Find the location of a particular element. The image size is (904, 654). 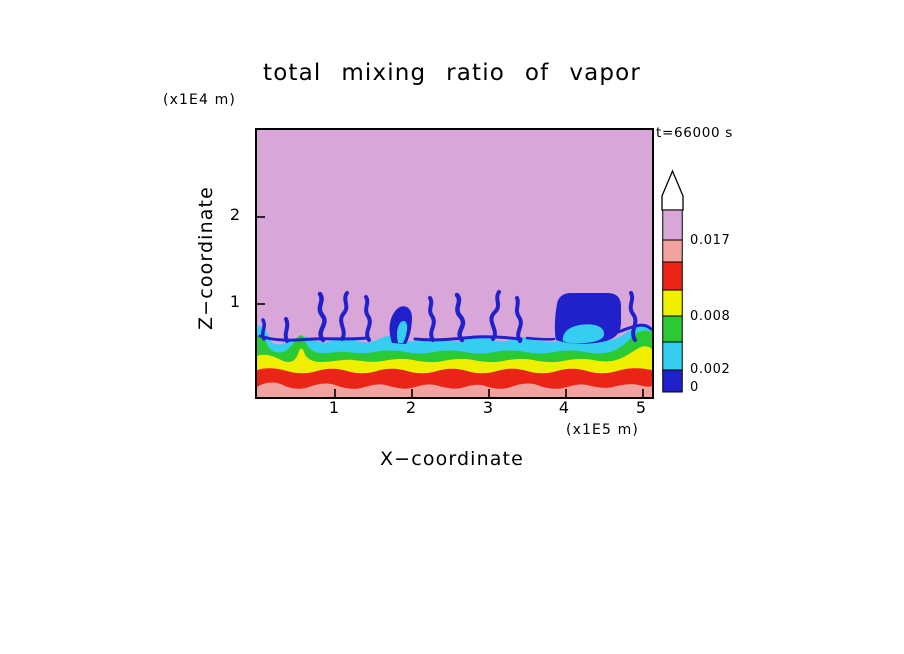

colorbar-overflow-arrow-icon is located at coordinates (672, 190).